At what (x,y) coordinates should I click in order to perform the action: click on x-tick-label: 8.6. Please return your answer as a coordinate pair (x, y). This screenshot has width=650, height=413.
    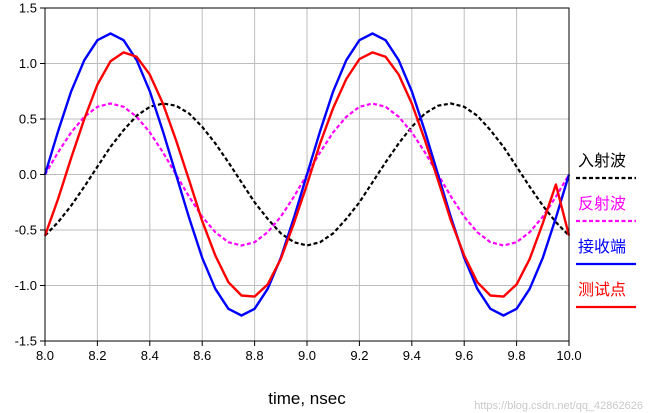
    Looking at the image, I should click on (202, 355).